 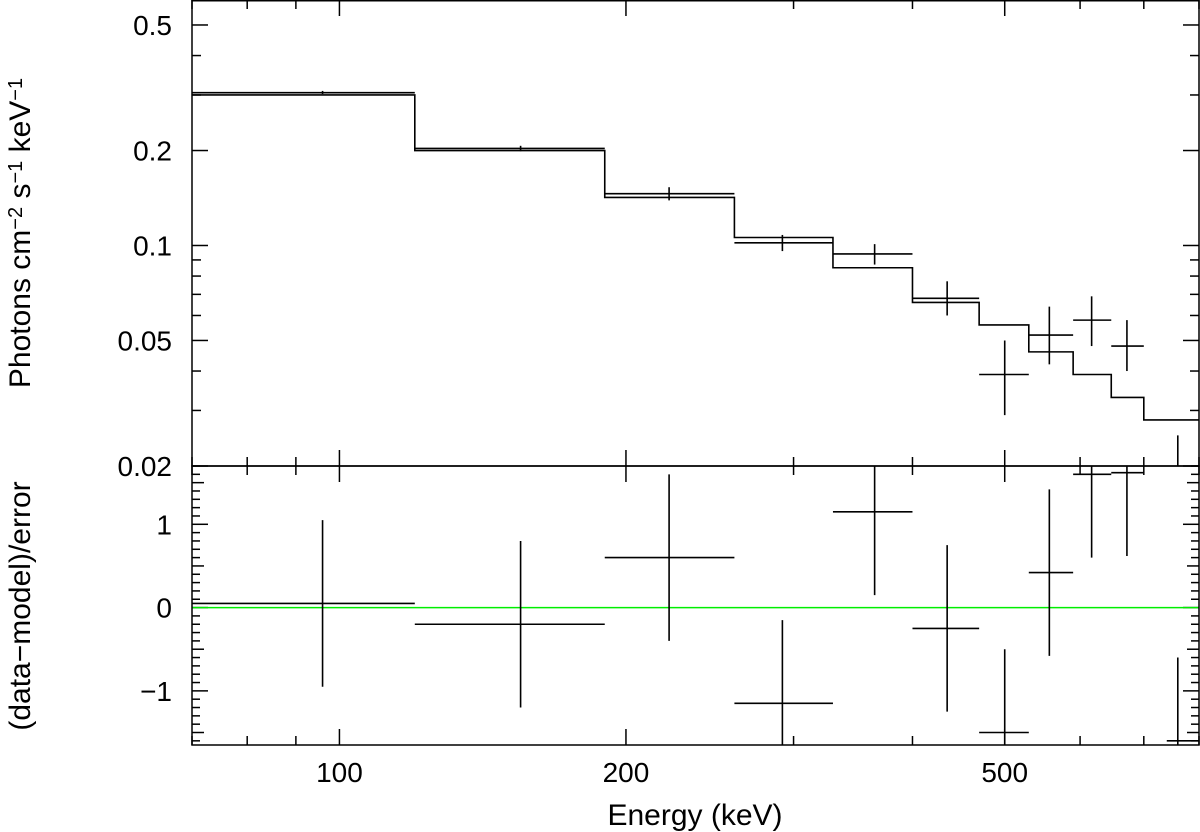 I want to click on ylabel-unit: Photons cm, so click(x=20, y=309).